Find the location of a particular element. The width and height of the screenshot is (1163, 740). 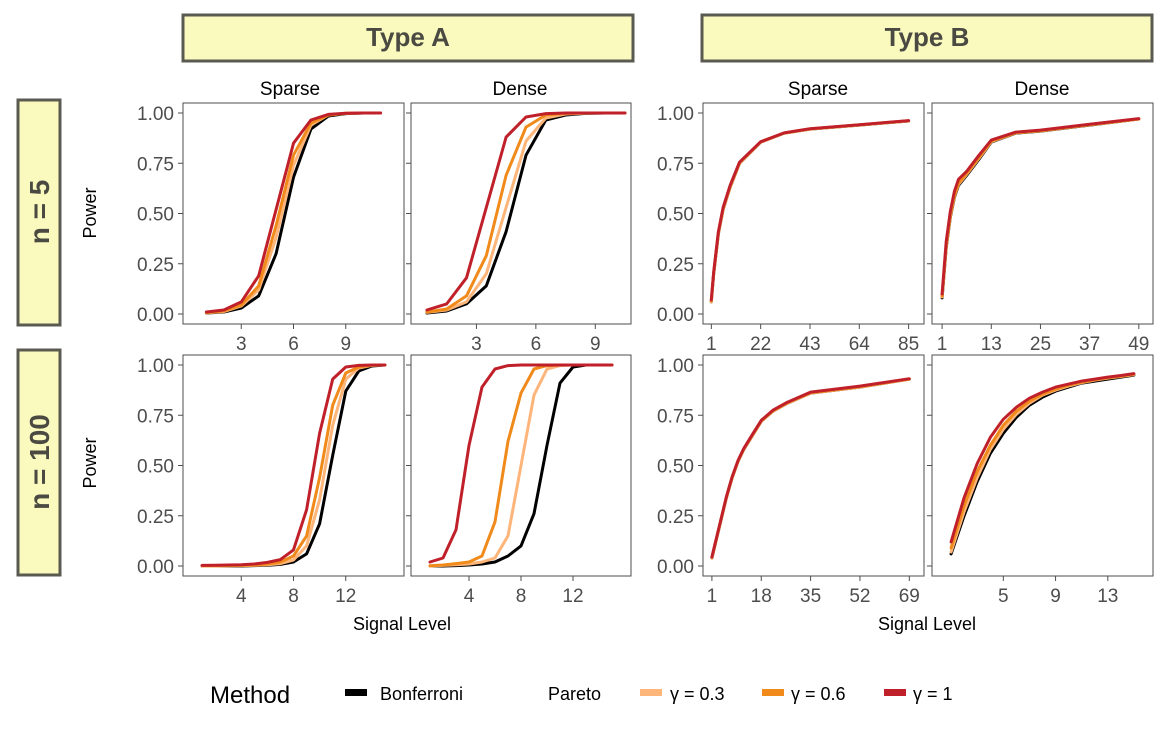

strip-type-b-label: Type B is located at coordinates (927, 37).